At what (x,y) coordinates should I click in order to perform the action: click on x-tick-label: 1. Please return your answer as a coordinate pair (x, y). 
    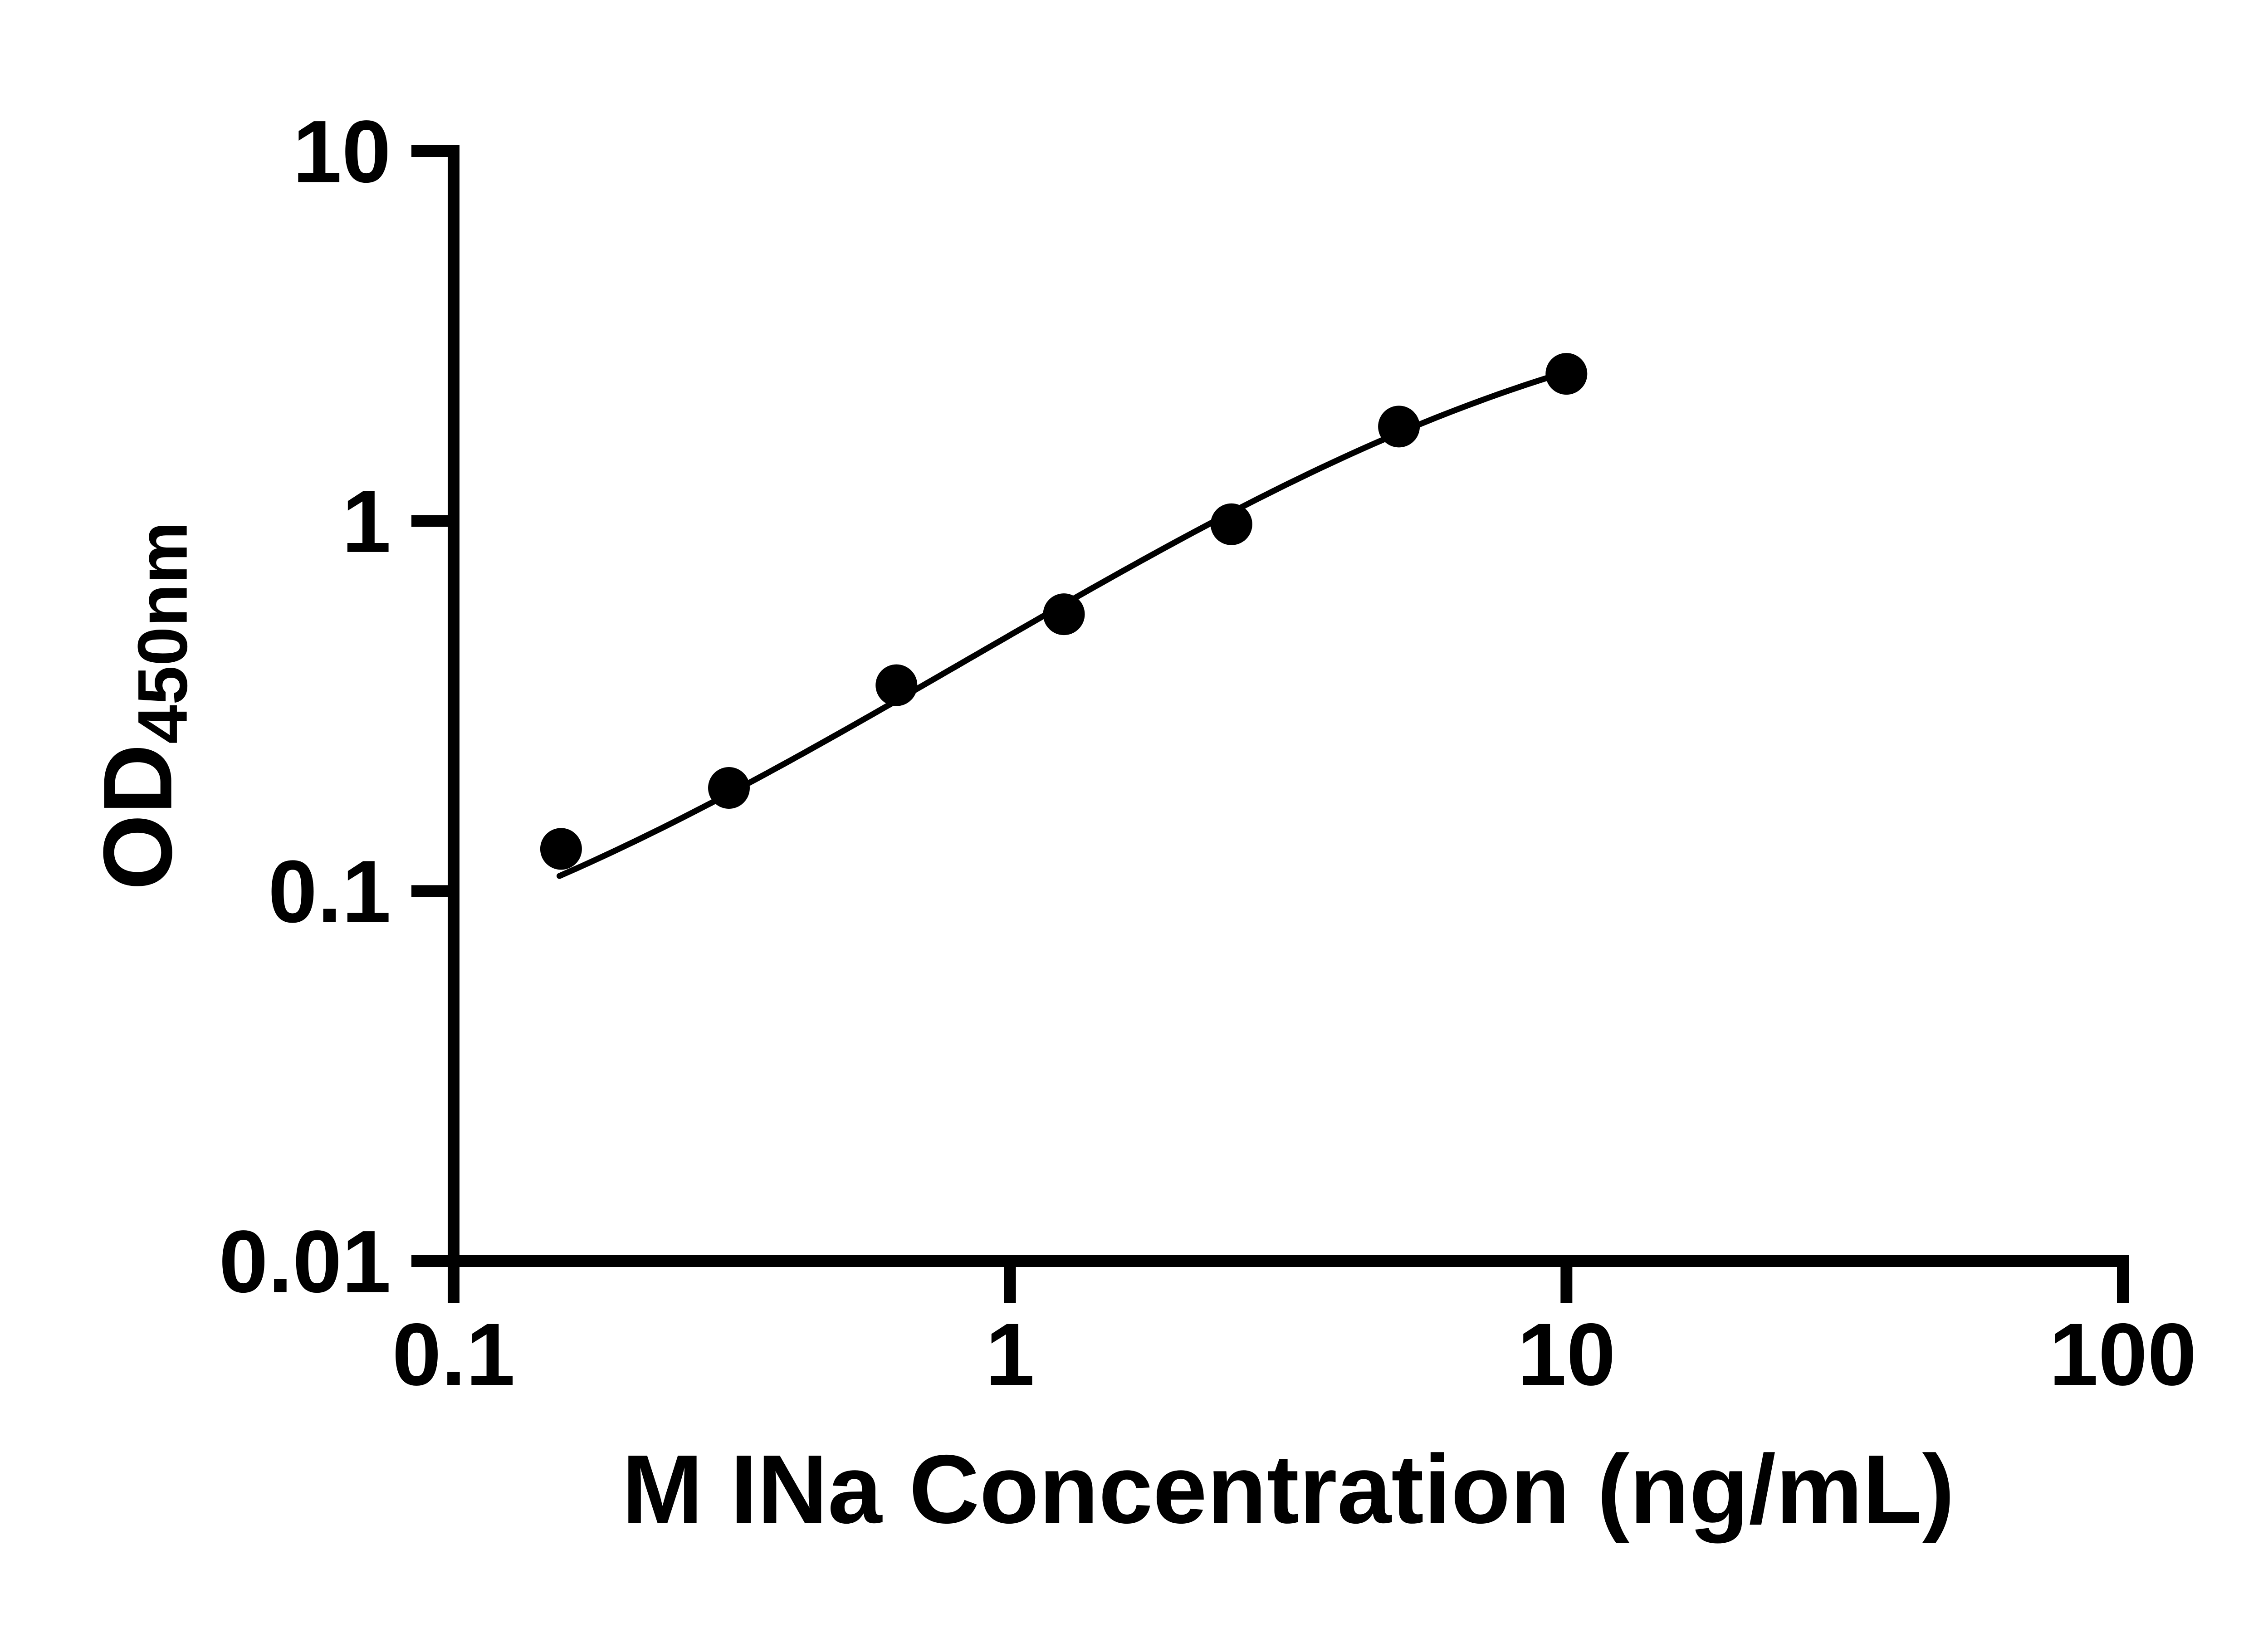
    Looking at the image, I should click on (1009, 1354).